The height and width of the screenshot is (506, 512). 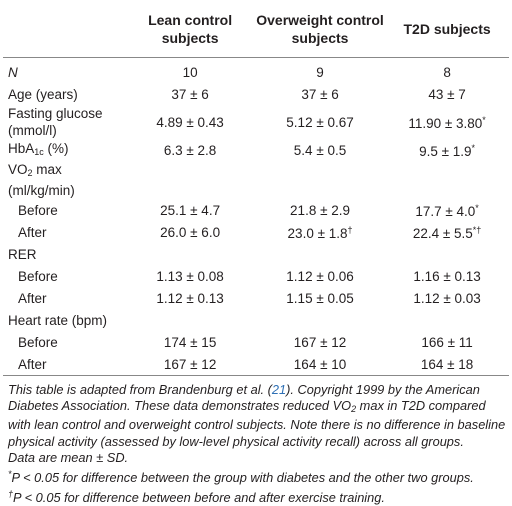 I want to click on value: 164 ± 18, so click(x=447, y=364).